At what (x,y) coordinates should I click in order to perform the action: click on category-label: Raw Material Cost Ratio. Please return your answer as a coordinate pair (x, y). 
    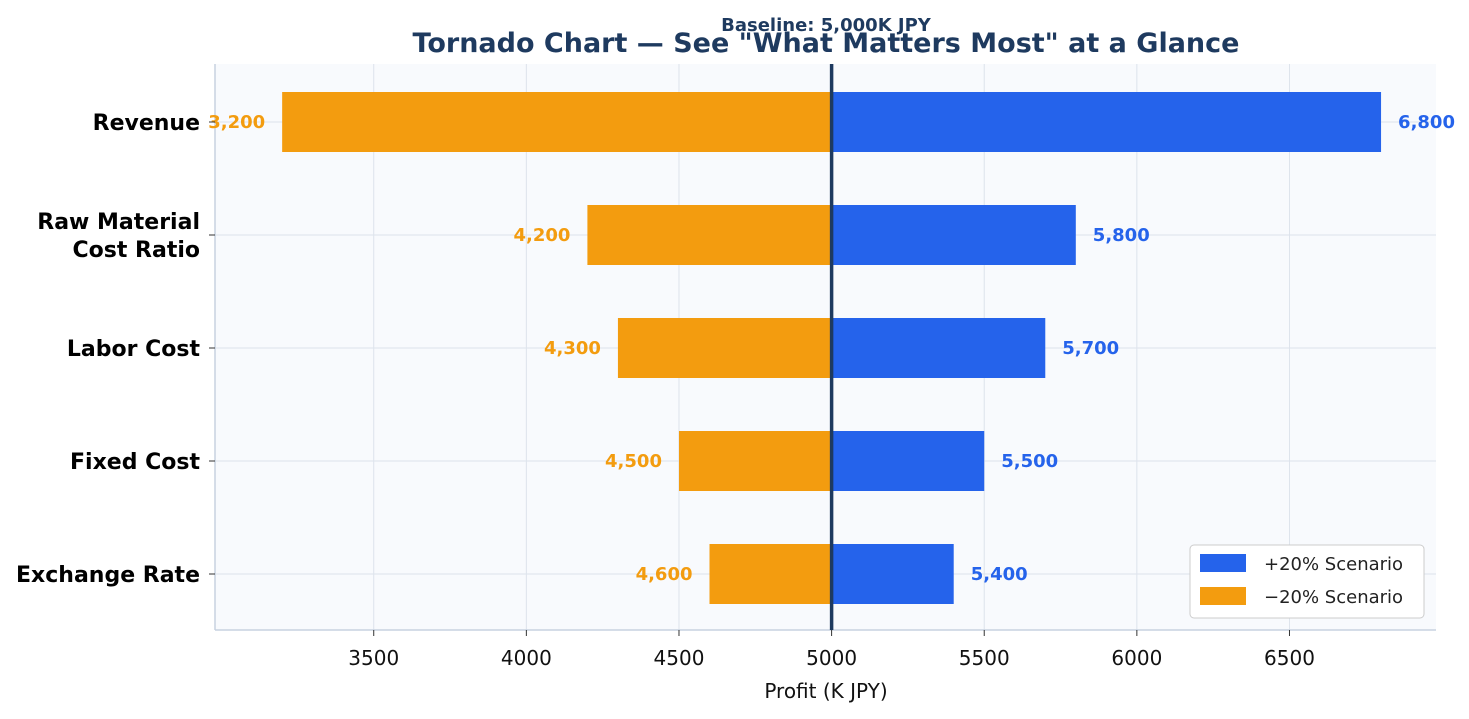
    Looking at the image, I should click on (118, 236).